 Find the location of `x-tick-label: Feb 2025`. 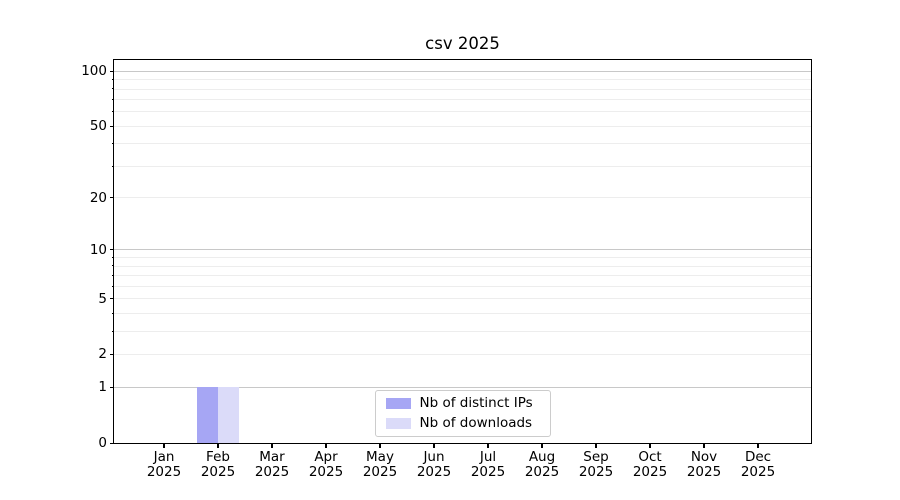

x-tick-label: Feb 2025 is located at coordinates (218, 464).